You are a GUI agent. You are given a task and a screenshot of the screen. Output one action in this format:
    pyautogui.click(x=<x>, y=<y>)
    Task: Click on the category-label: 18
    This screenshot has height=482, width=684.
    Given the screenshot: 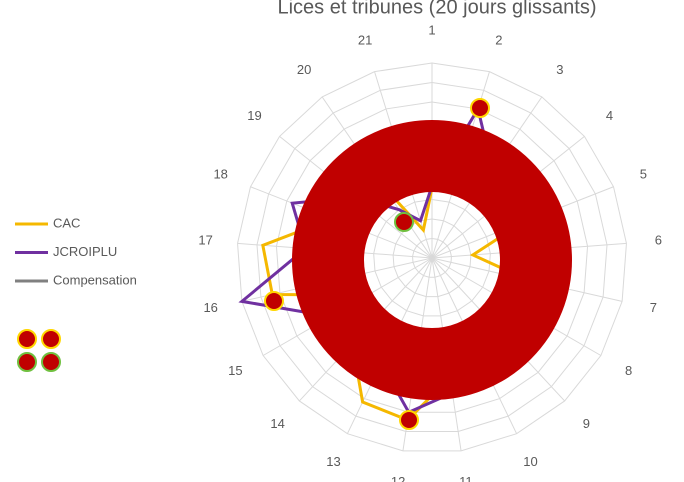 What is the action you would take?
    pyautogui.click(x=220, y=174)
    